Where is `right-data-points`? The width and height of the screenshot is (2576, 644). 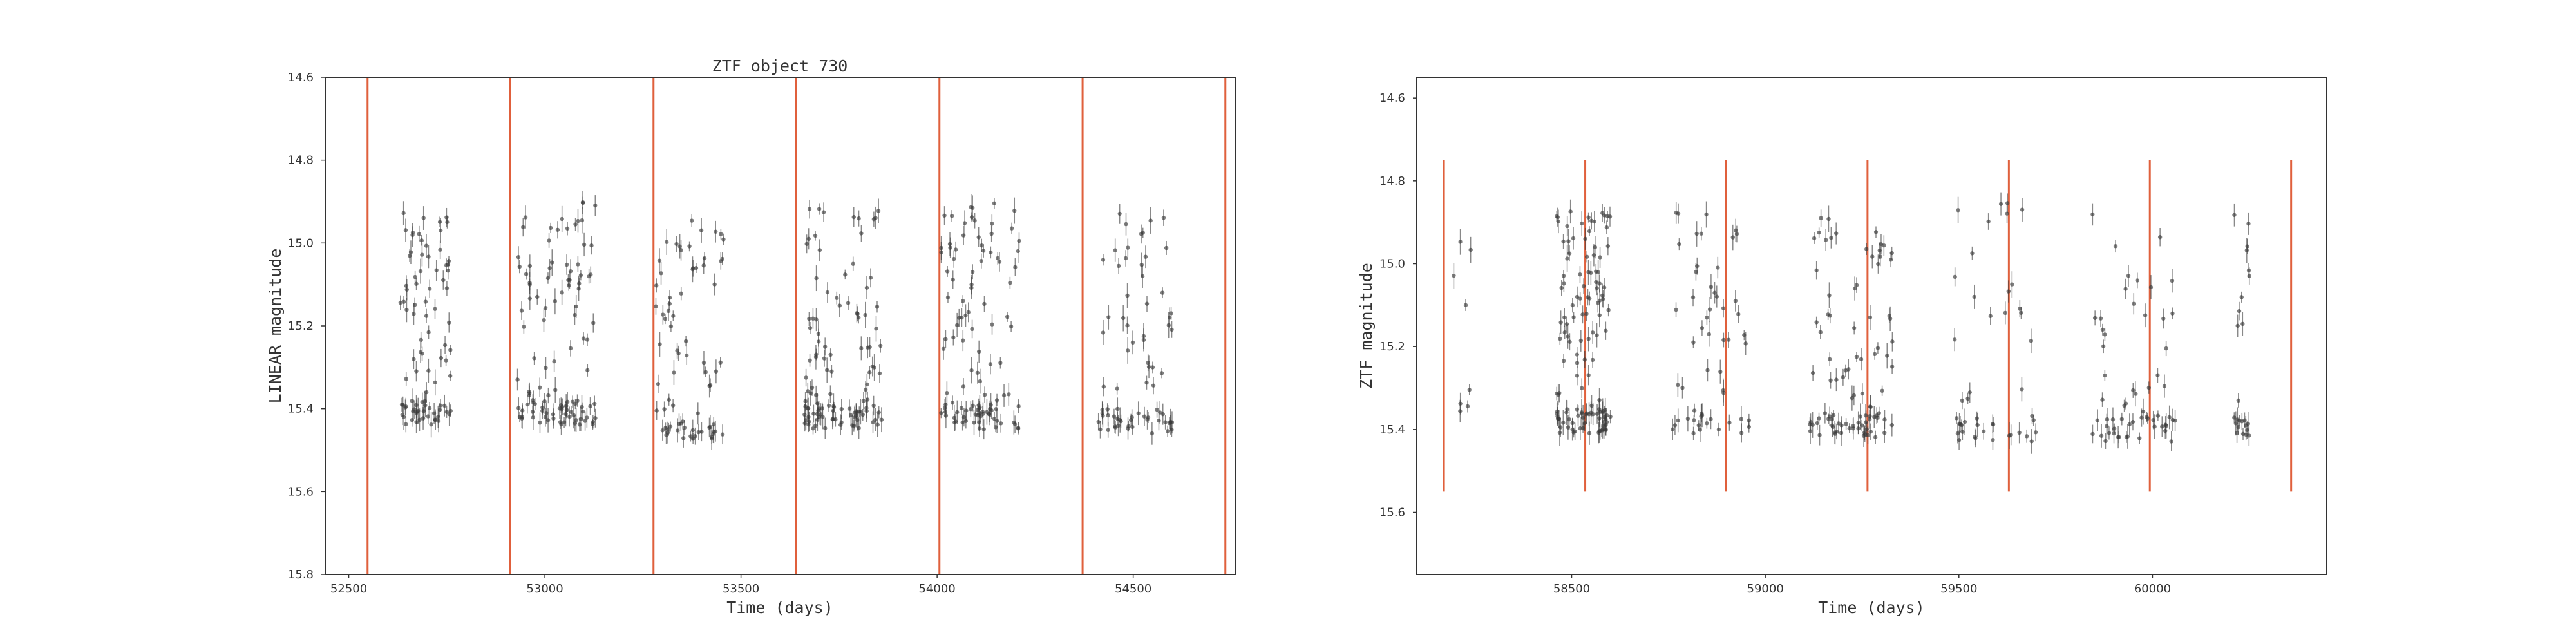
right-data-points is located at coordinates (1851, 323).